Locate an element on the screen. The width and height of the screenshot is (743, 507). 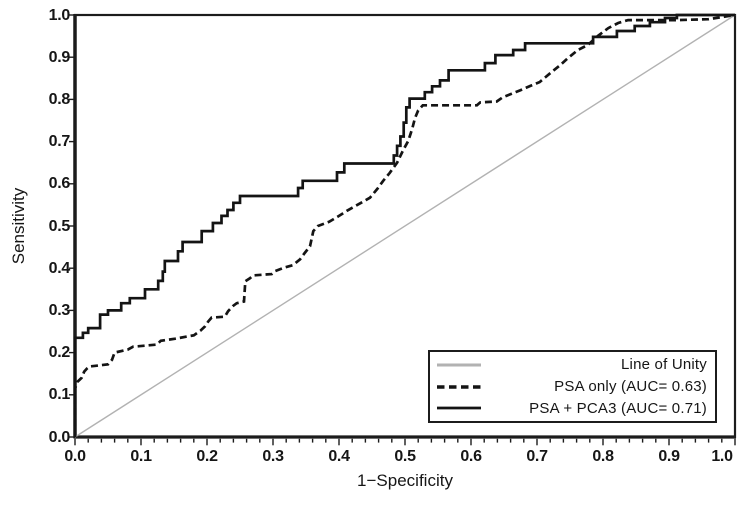
y-tick-label: 0.4 is located at coordinates (59, 268).